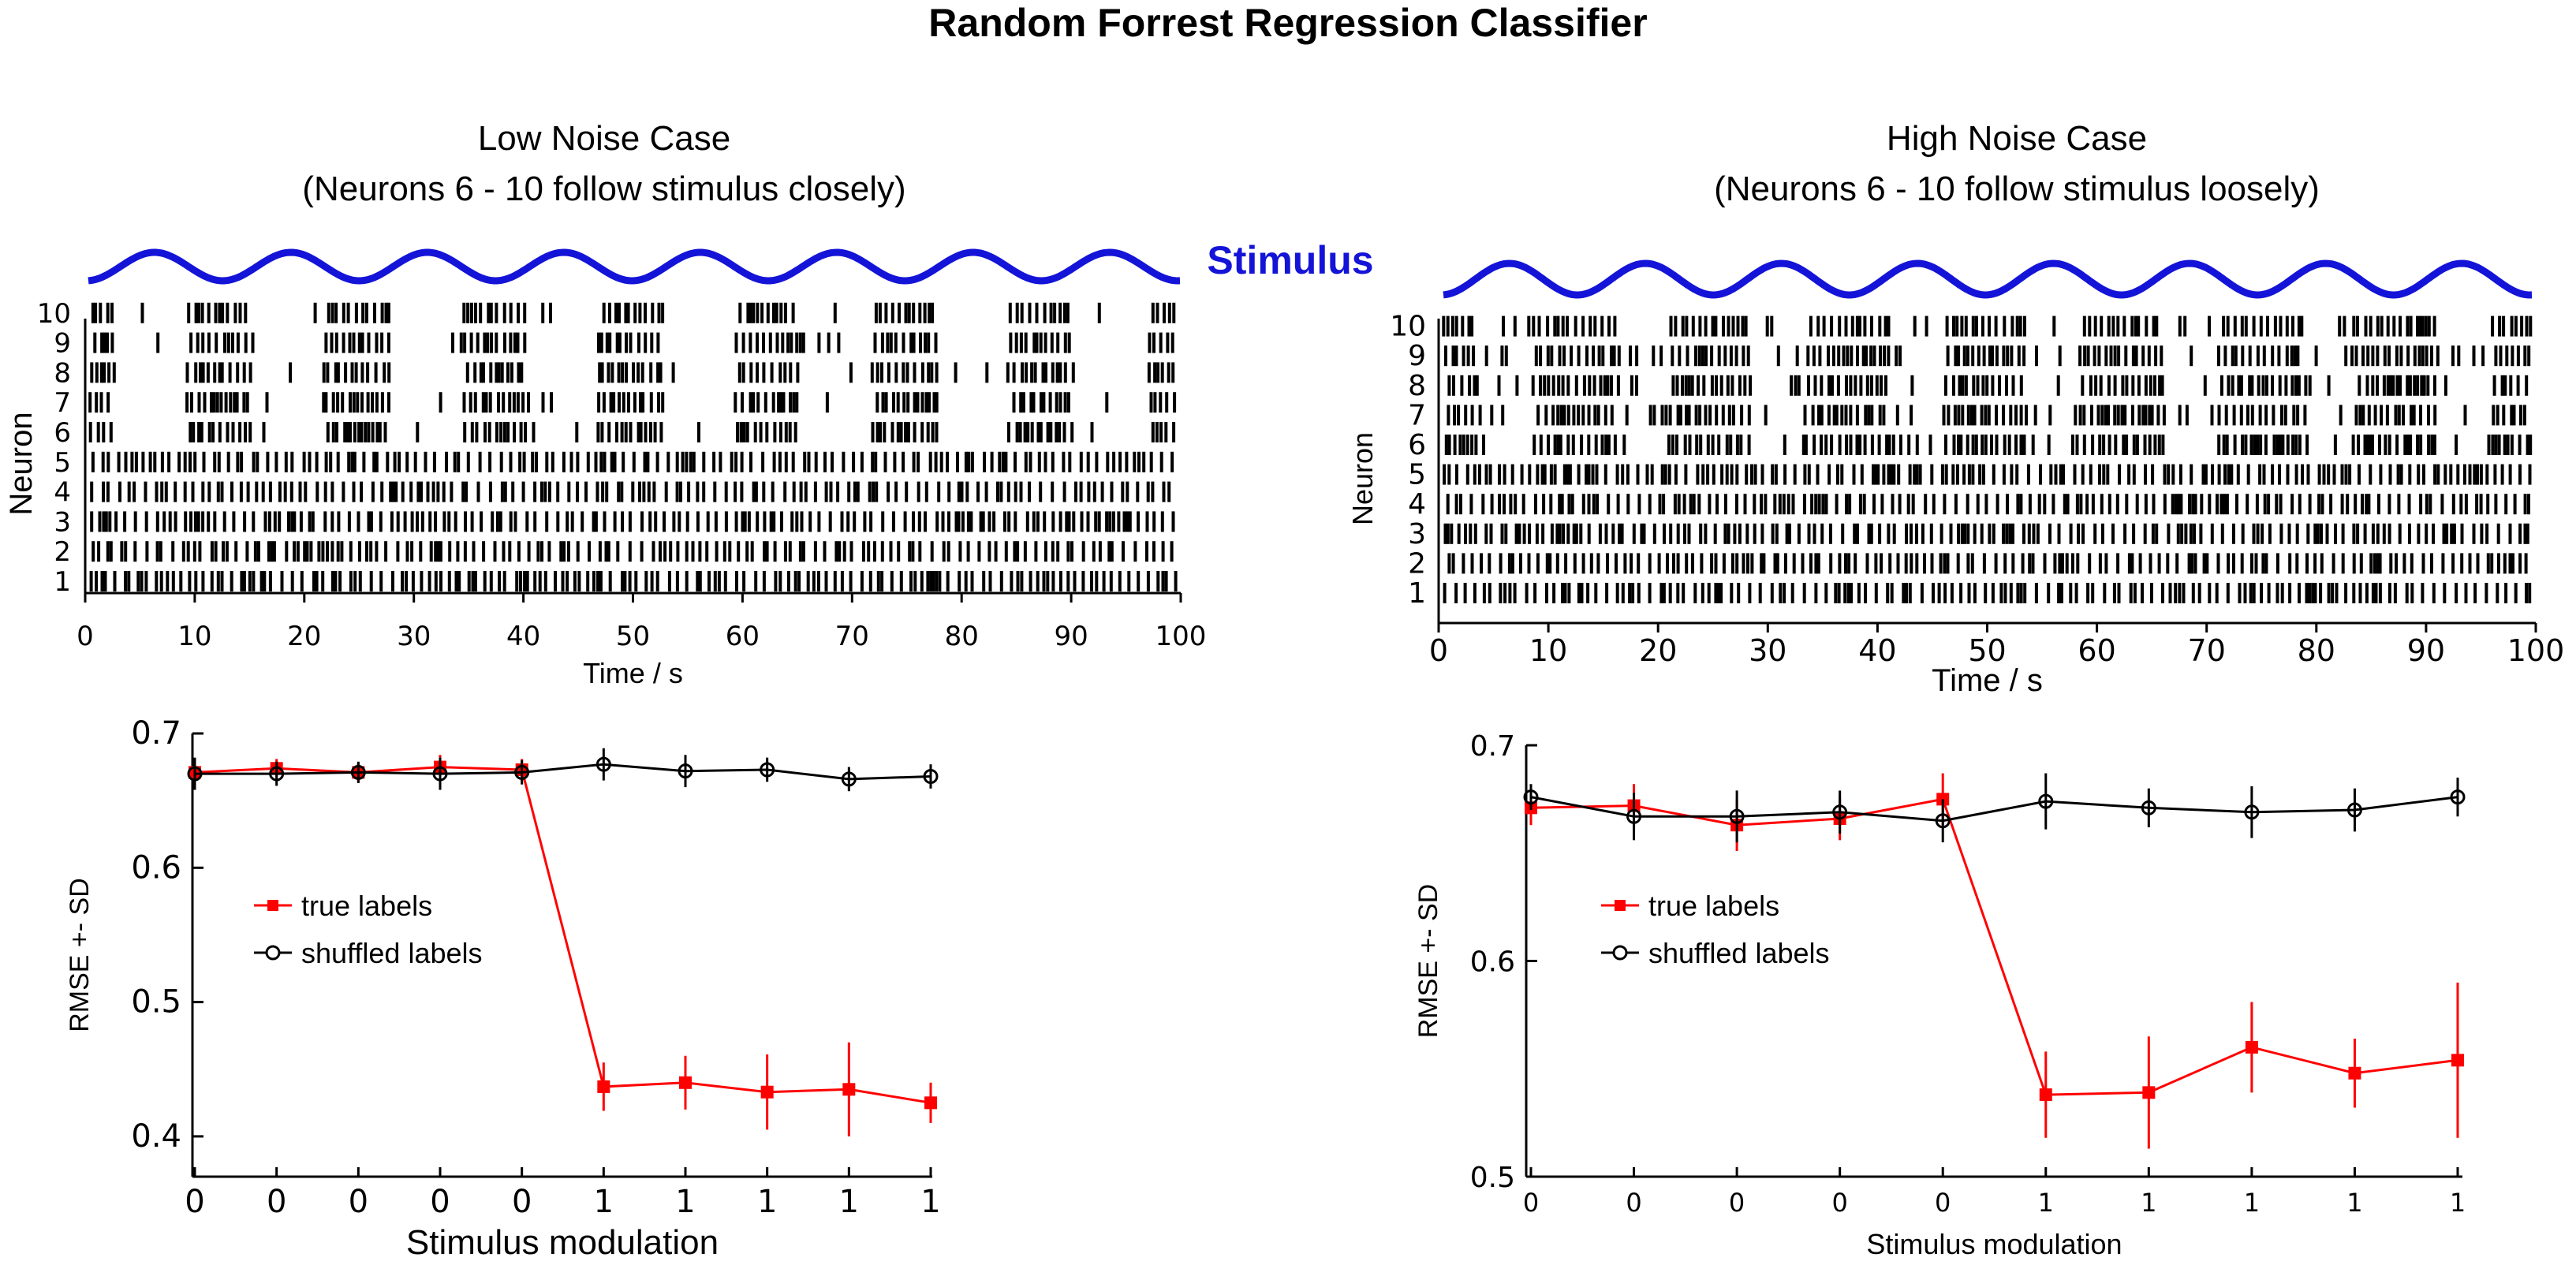 This screenshot has width=2576, height=1265. What do you see at coordinates (743, 636) in the screenshot?
I see `x-tick-label: 60` at bounding box center [743, 636].